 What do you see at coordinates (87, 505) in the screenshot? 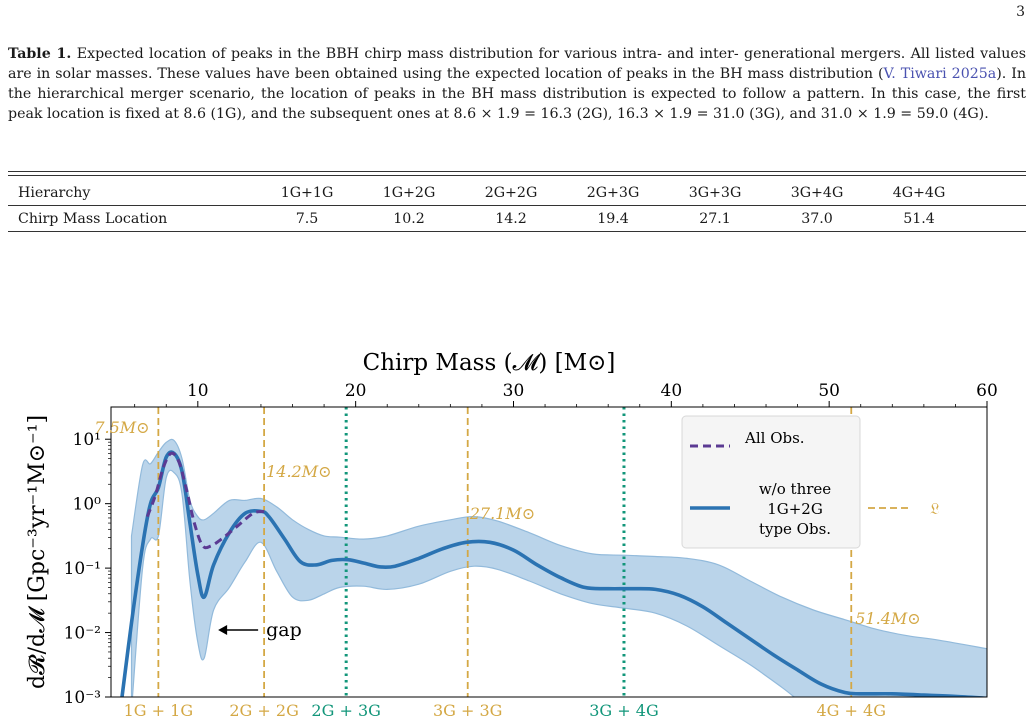
I see `y-tick-label: 10⁰` at bounding box center [87, 505].